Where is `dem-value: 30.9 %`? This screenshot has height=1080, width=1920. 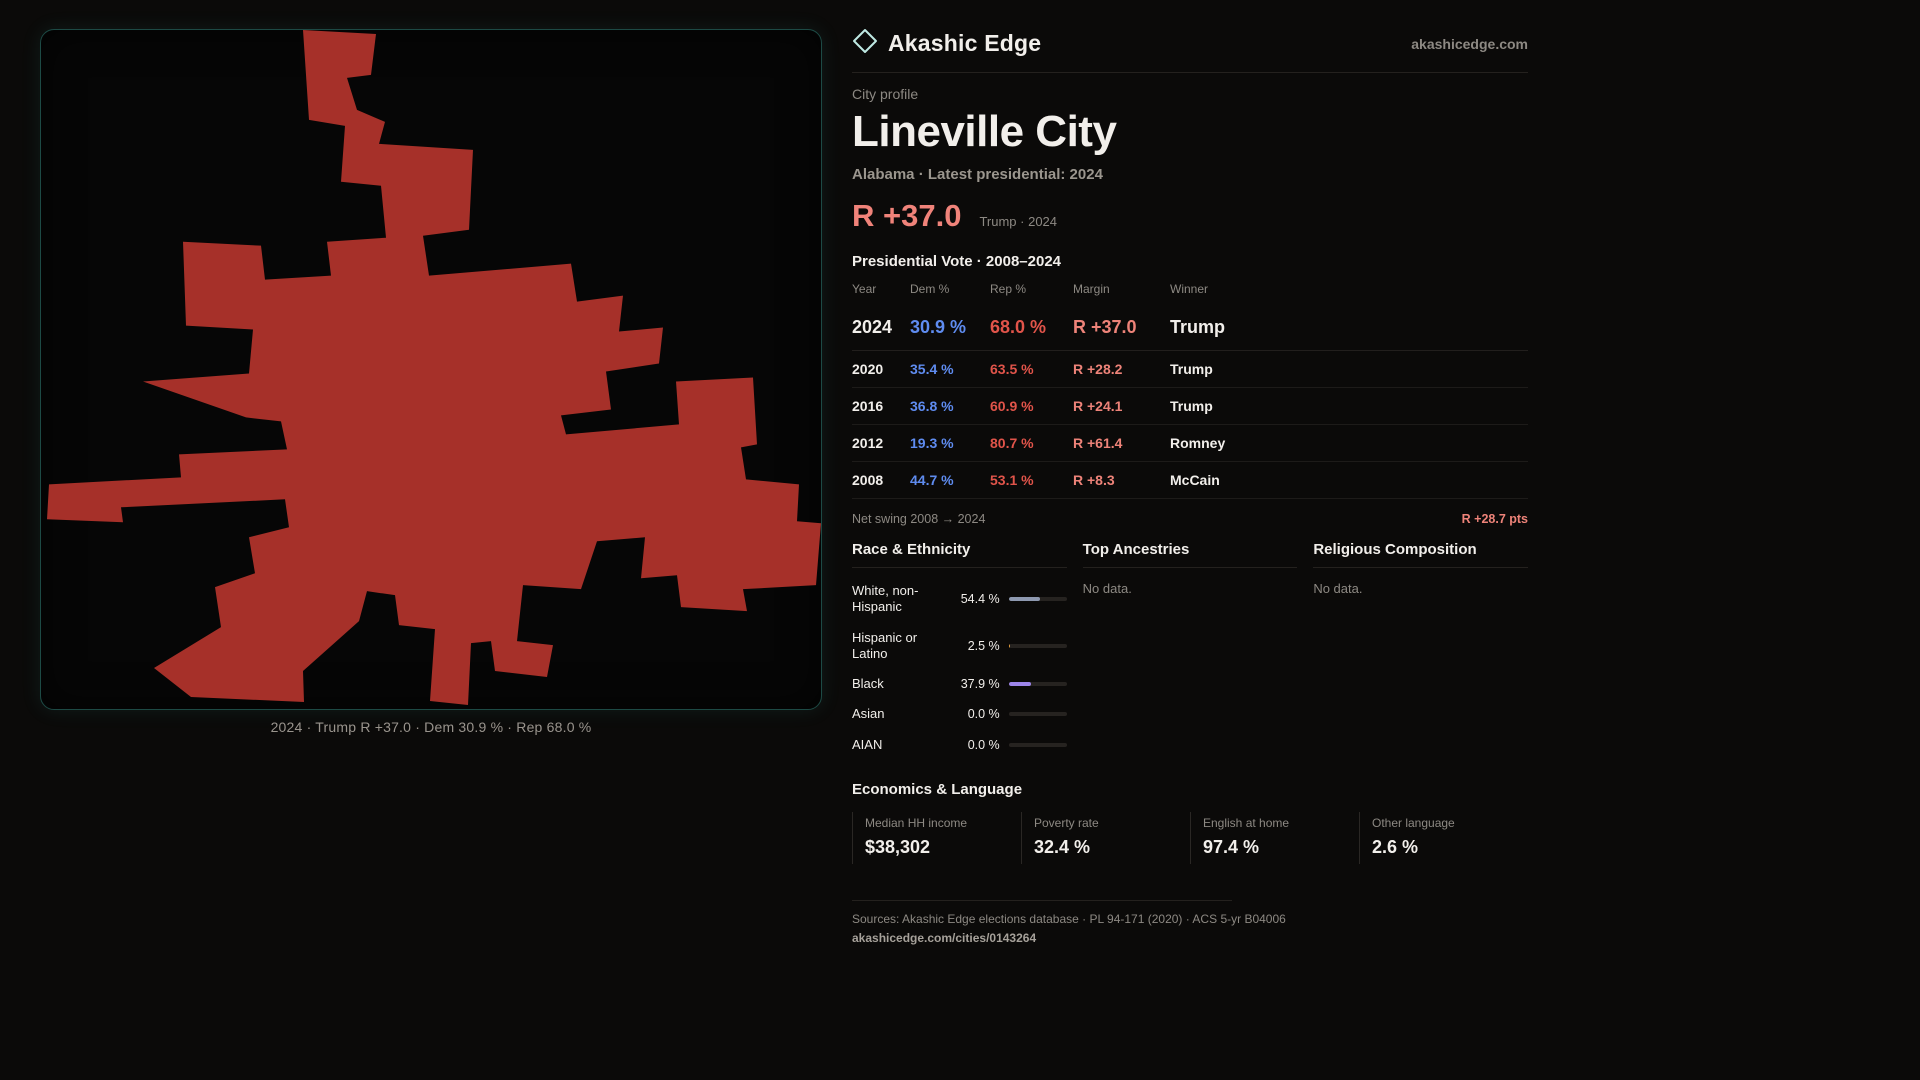 dem-value: 30.9 % is located at coordinates (938, 327).